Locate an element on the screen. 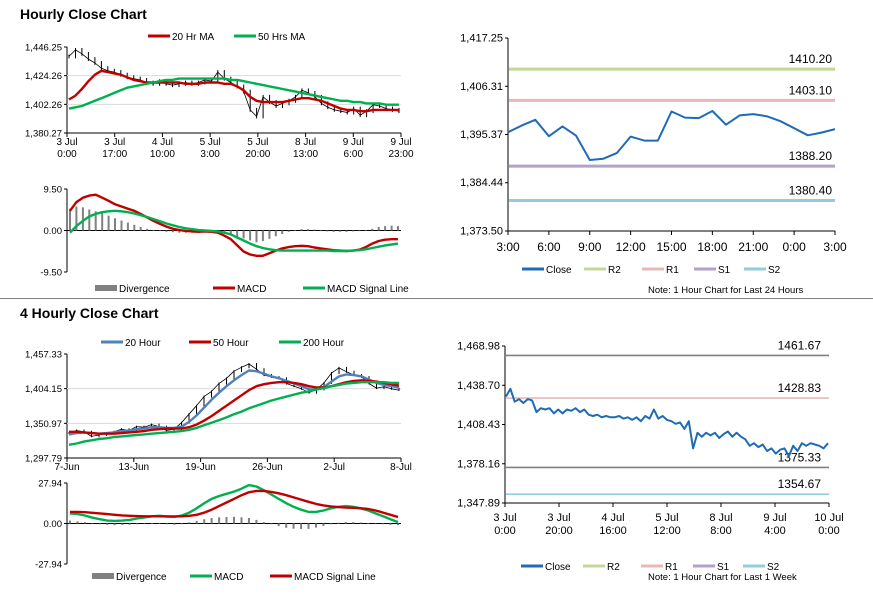 This screenshot has height=601, width=873. four-hourly-price-y-tick-label: 1,350.97 is located at coordinates (43, 424).